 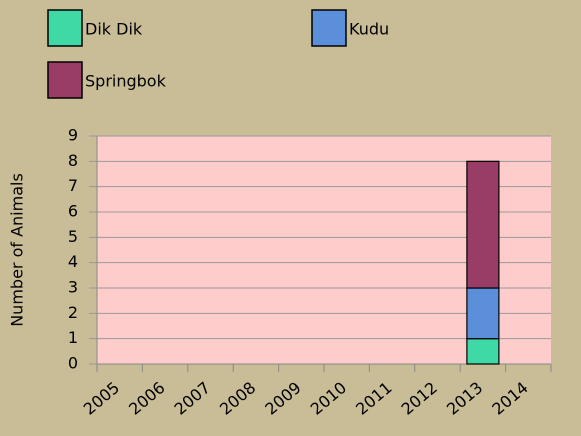 I want to click on y-tick-label: 3, so click(x=73, y=287).